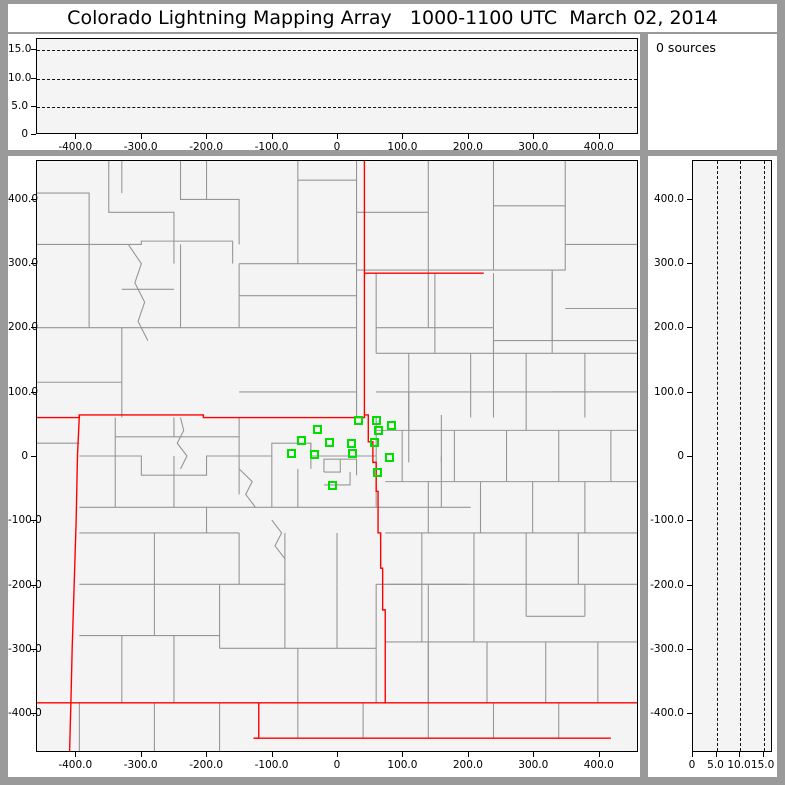  Describe the element at coordinates (337, 86) in the screenshot. I see `time-height-plot-area` at that location.